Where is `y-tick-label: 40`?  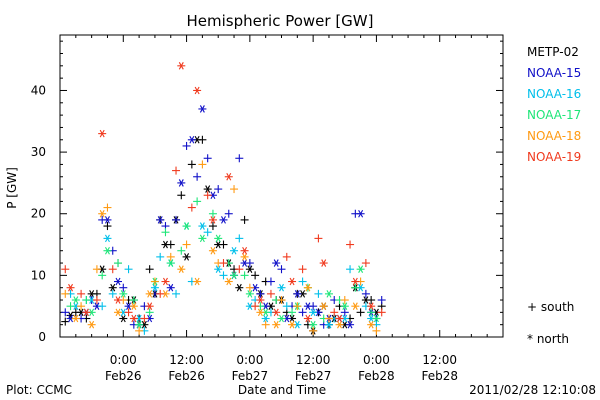 y-tick-label: 40 is located at coordinates (38, 90).